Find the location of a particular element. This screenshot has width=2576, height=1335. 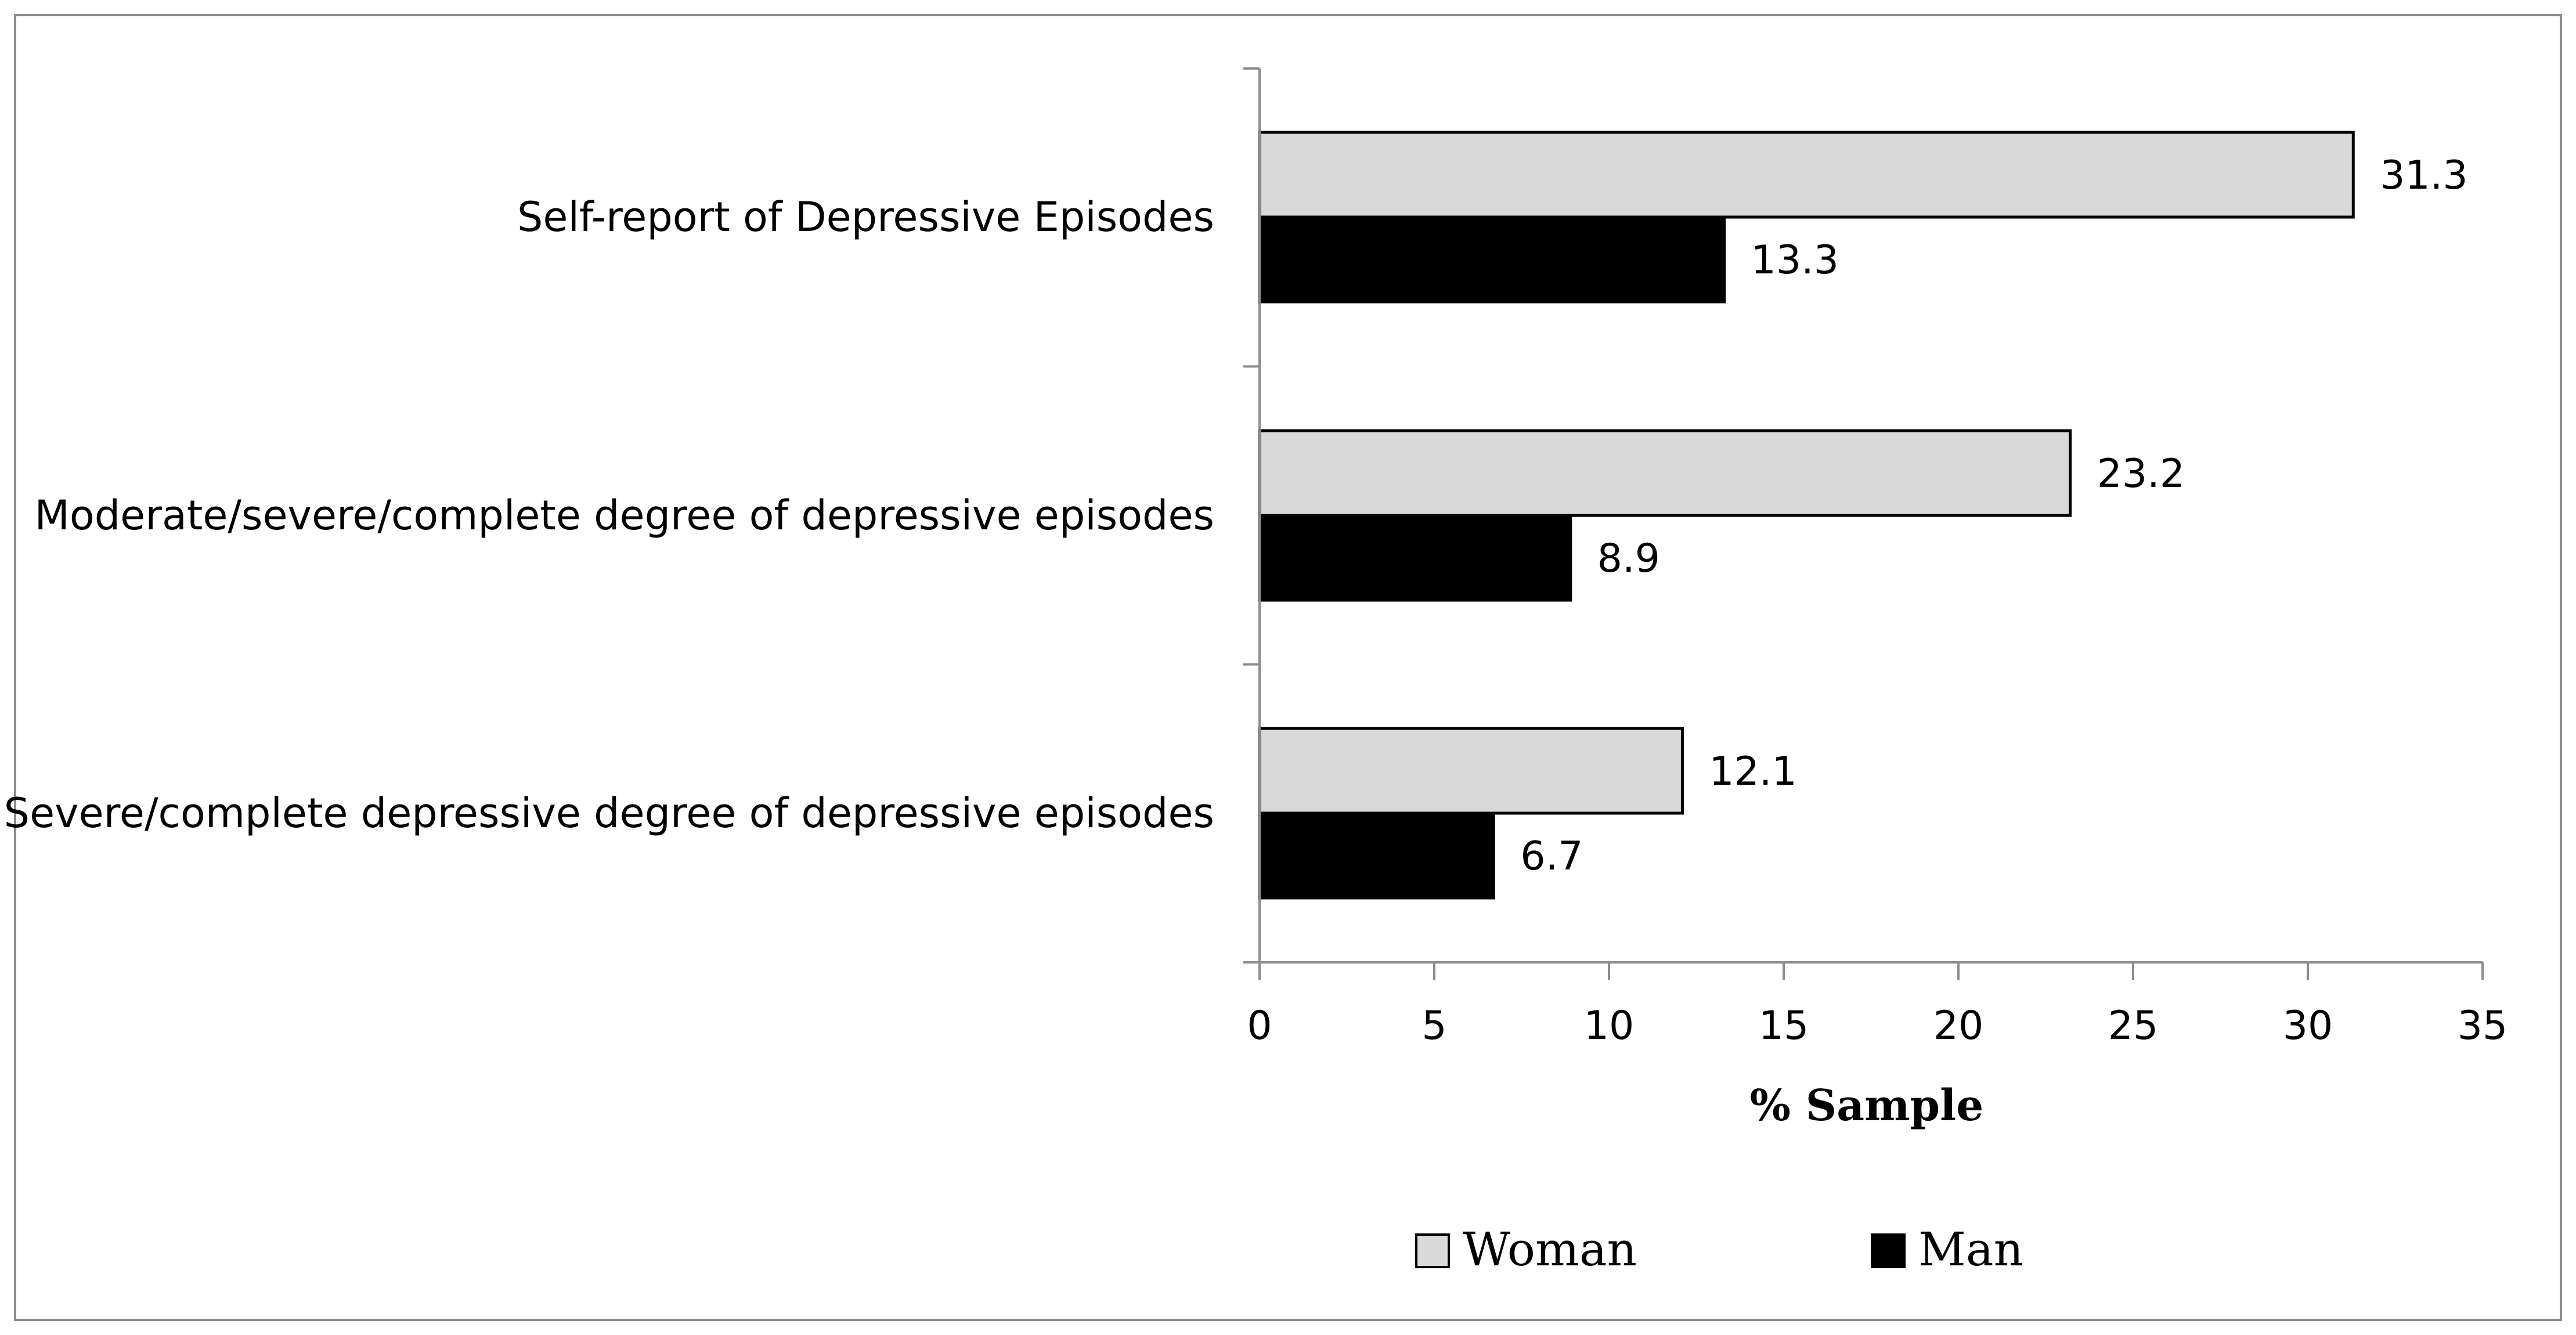

data-label-man-2: 8.9 is located at coordinates (1628, 559).